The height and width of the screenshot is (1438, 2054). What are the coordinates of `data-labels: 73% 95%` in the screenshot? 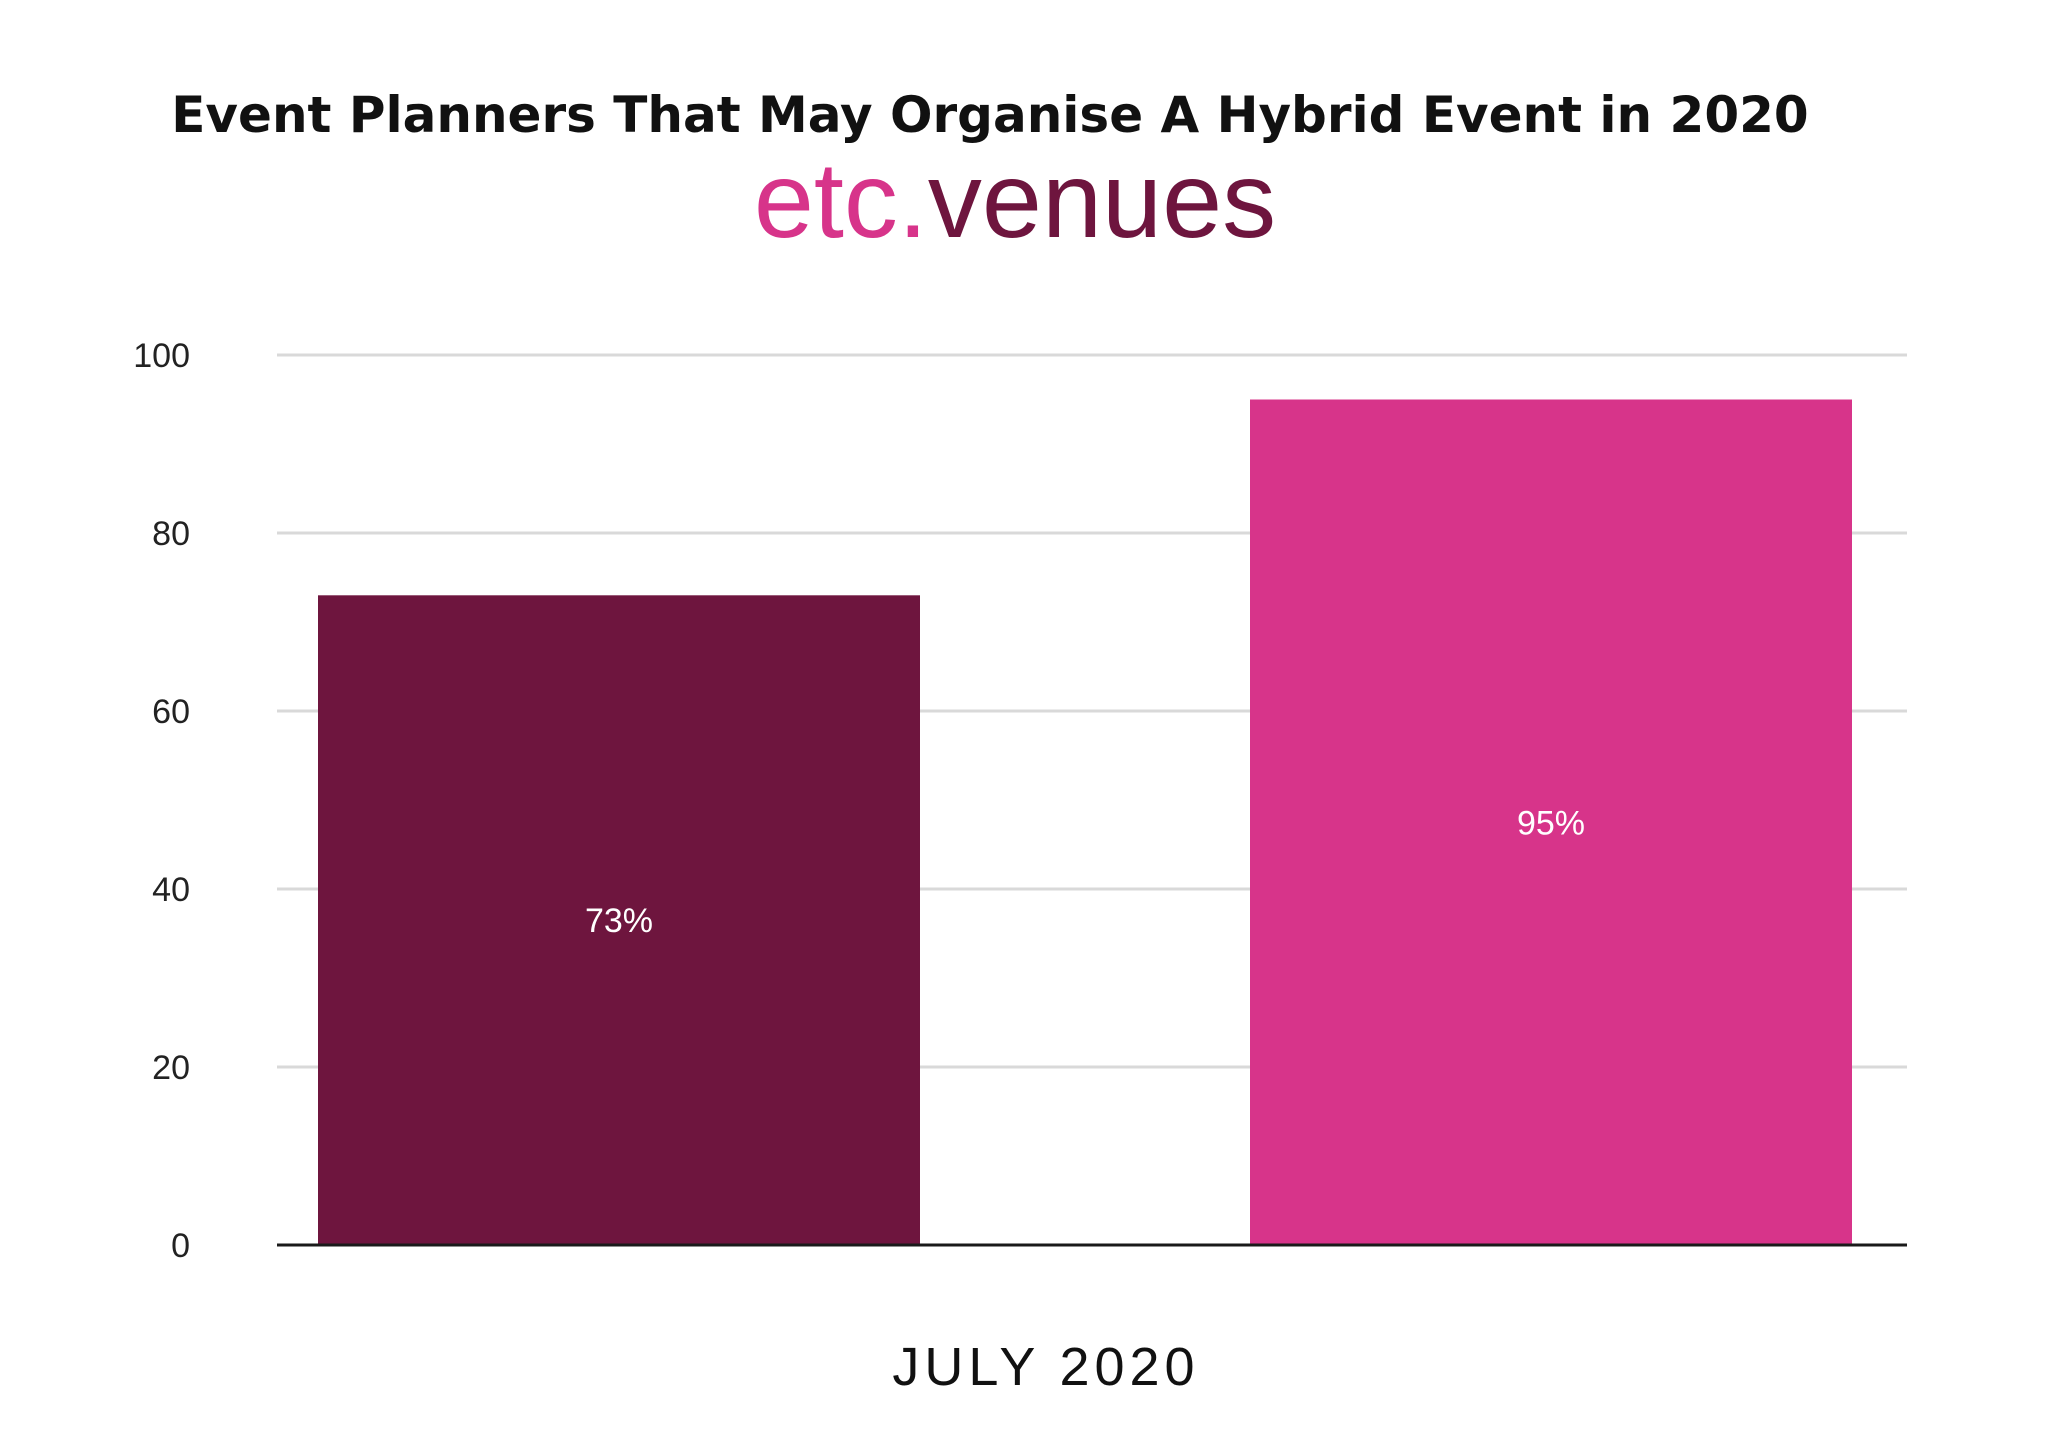 It's located at (1085, 872).